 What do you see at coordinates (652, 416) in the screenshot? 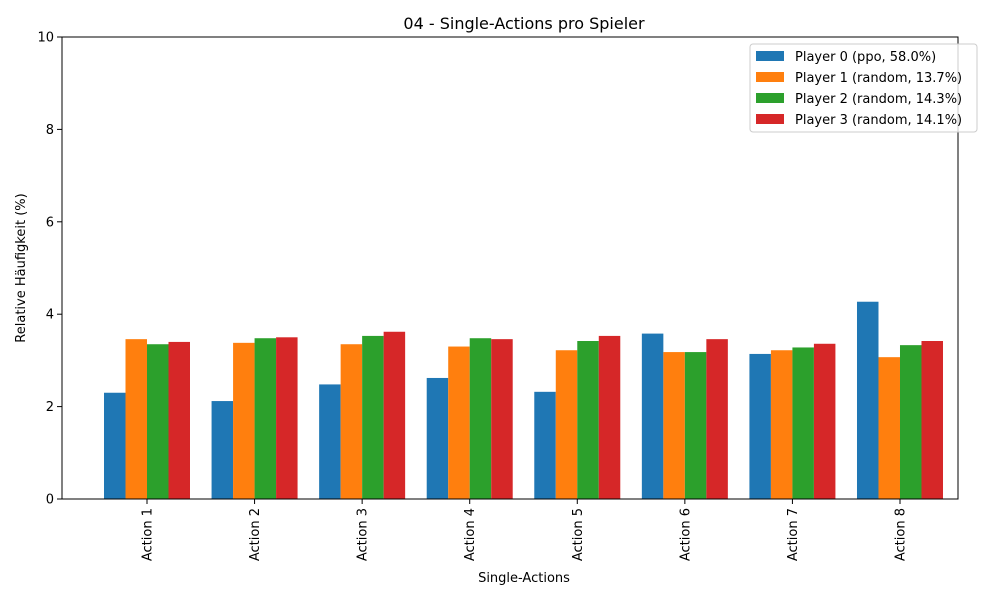
I see `bar-player0-action6` at bounding box center [652, 416].